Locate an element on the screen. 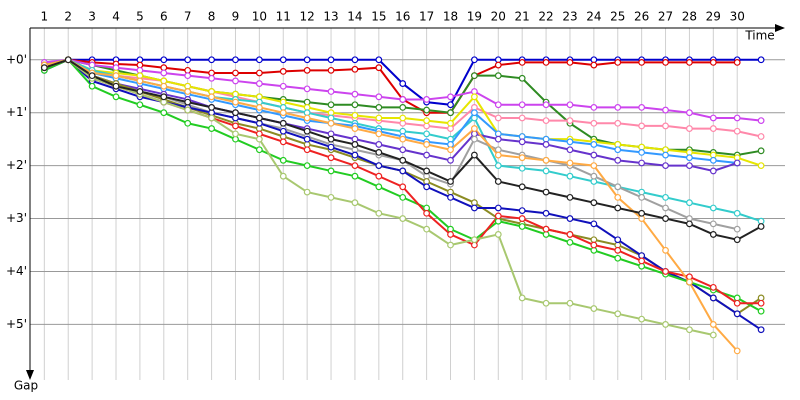  x-axis-arrow is located at coordinates (780, 28).